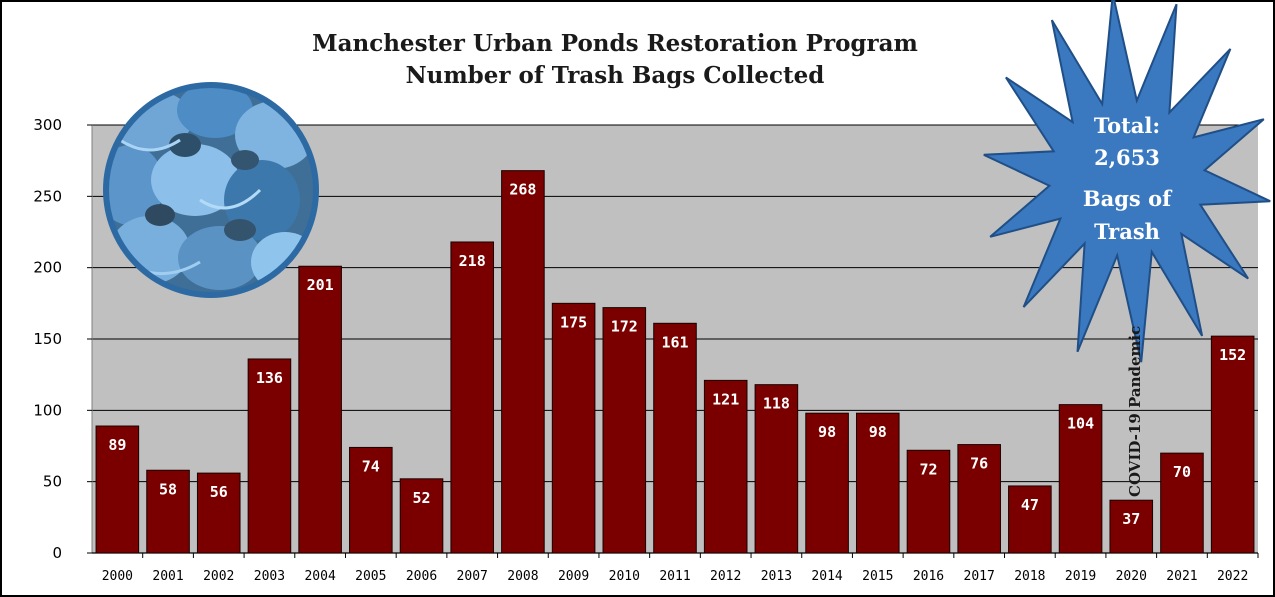 This screenshot has height=597, width=1275. Describe the element at coordinates (1127, 157) in the screenshot. I see `star-line-2: 2,653` at that location.